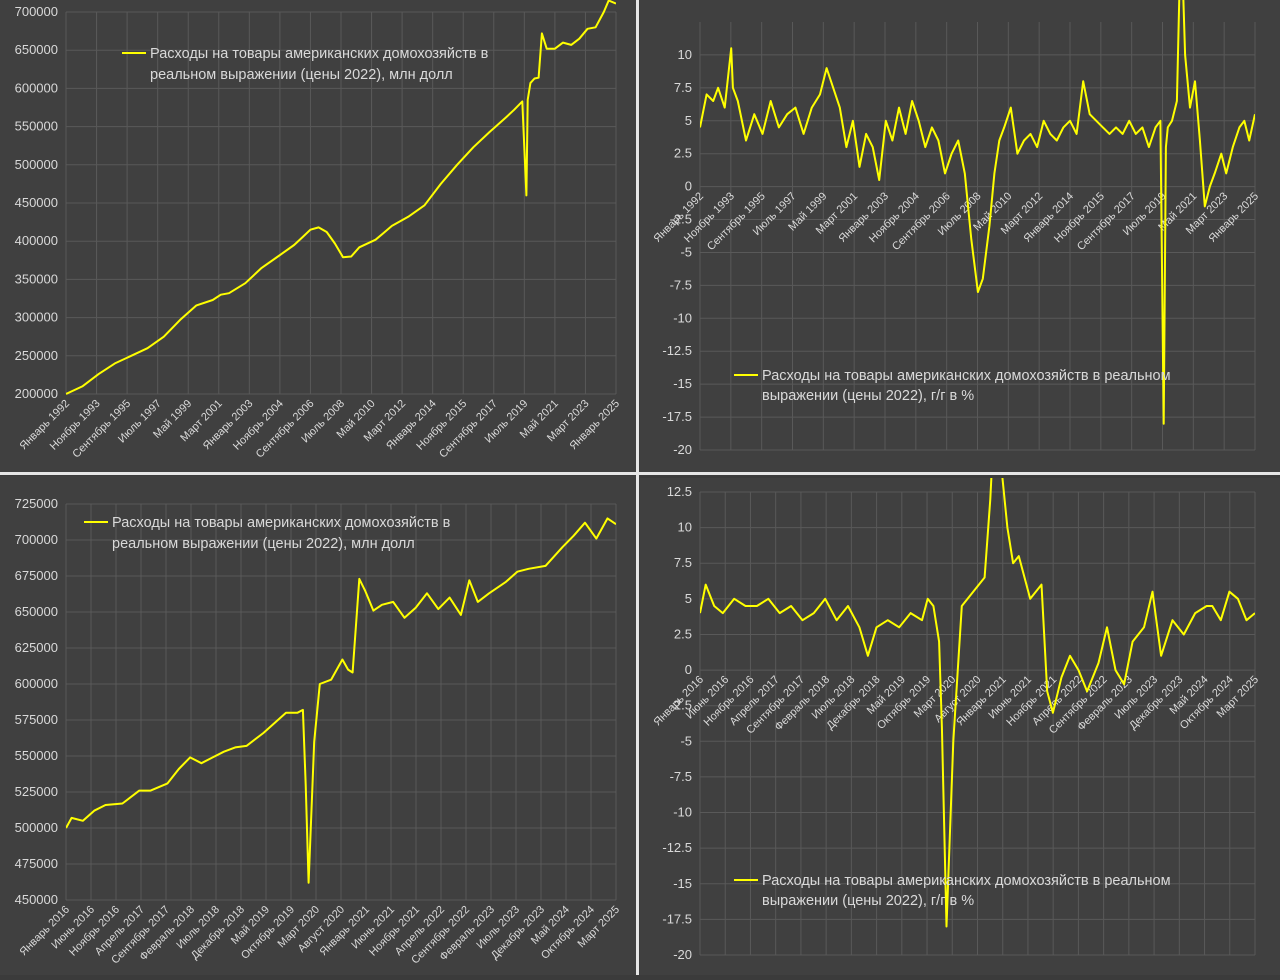  I want to click on y-tick-label: 625000, so click(36, 647).